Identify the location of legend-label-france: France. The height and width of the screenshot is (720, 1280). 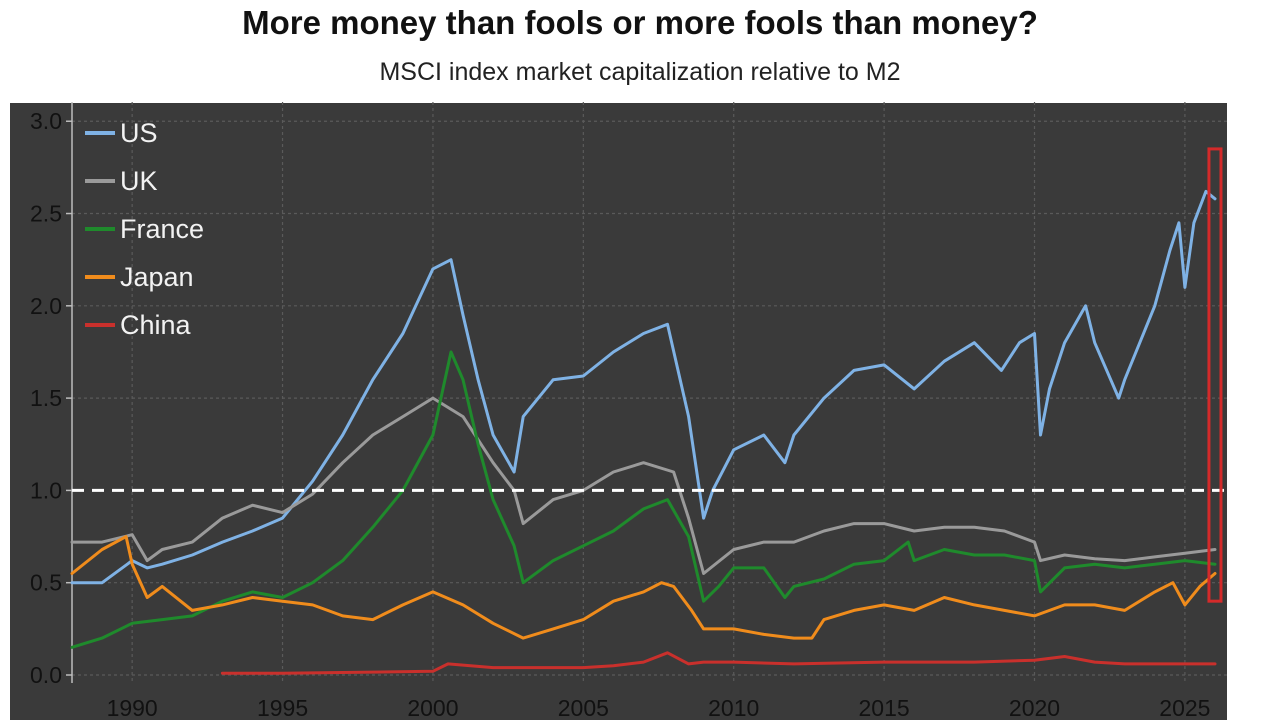
(162, 229).